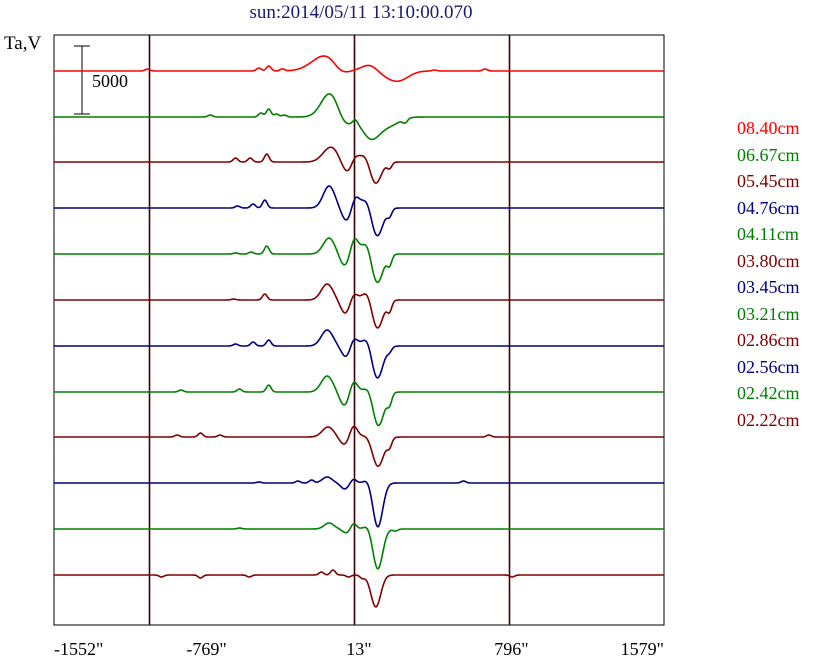 Image resolution: width=813 pixels, height=662 pixels. What do you see at coordinates (359, 260) in the screenshot?
I see `series-line-04.11cm` at bounding box center [359, 260].